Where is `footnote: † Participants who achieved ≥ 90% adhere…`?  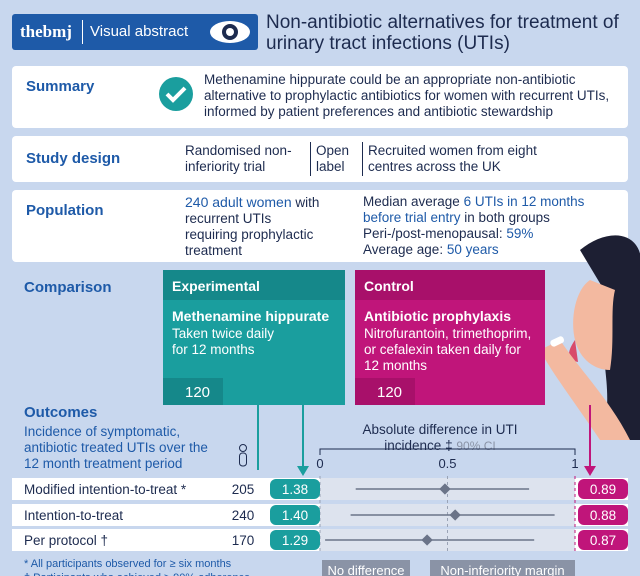
footnote: † Participants who achieved ≥ 90% adhere… is located at coordinates (137, 573).